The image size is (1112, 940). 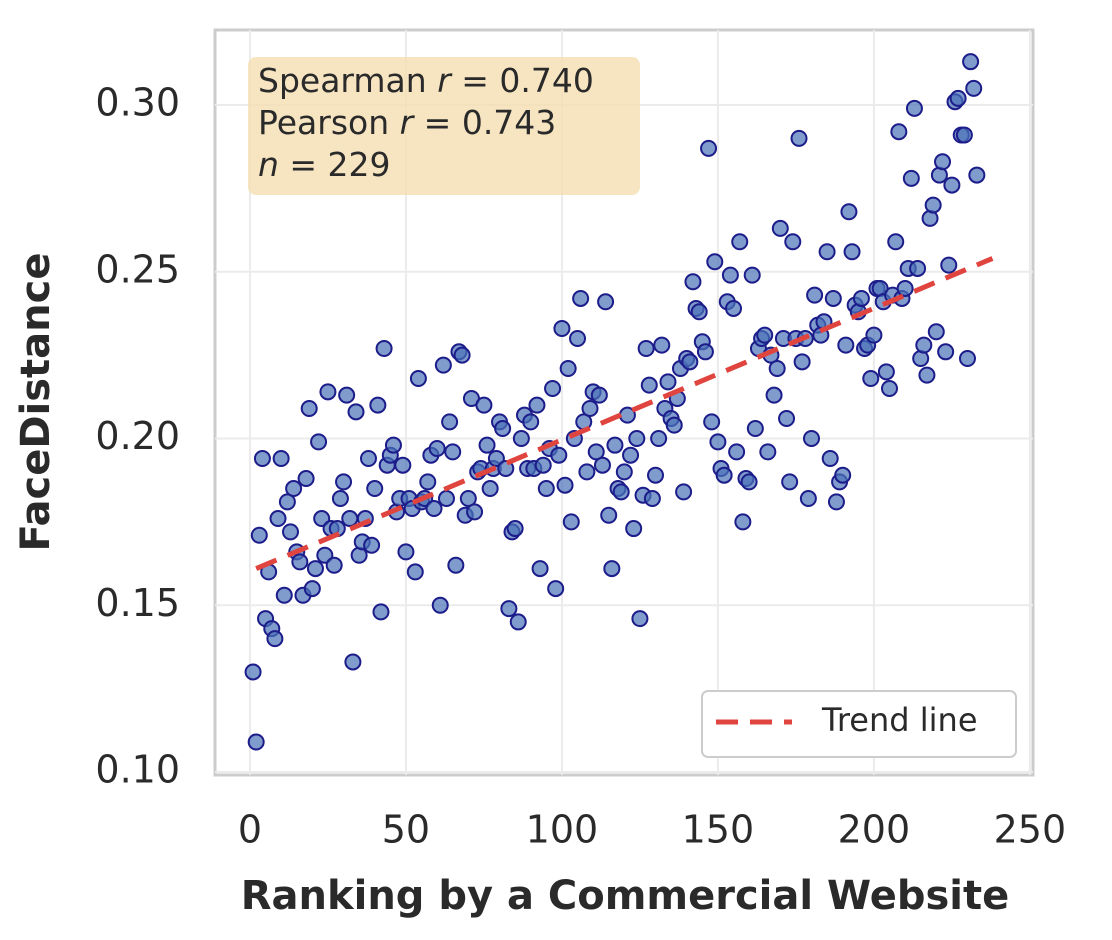 I want to click on annotation-line: Spearman r = 0.740, so click(x=426, y=80).